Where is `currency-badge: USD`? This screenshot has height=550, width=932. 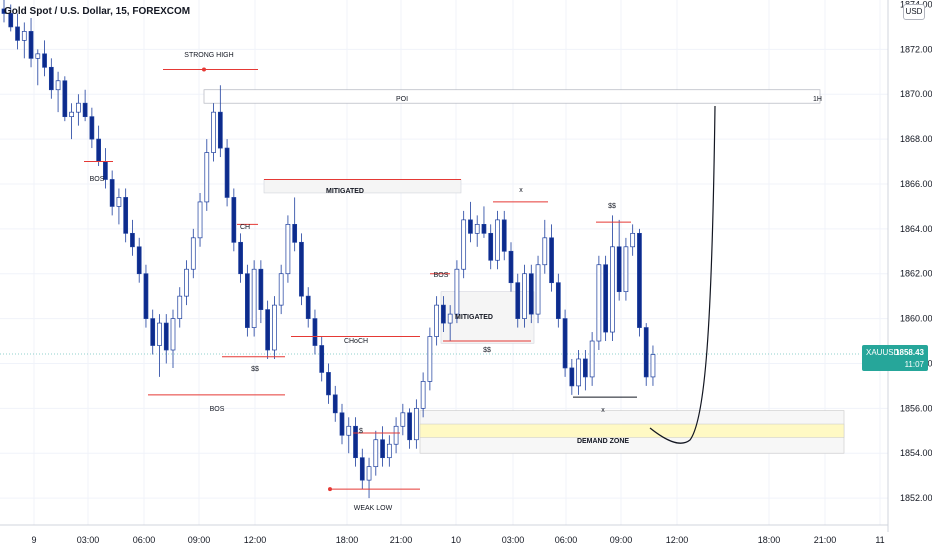 currency-badge: USD is located at coordinates (914, 12).